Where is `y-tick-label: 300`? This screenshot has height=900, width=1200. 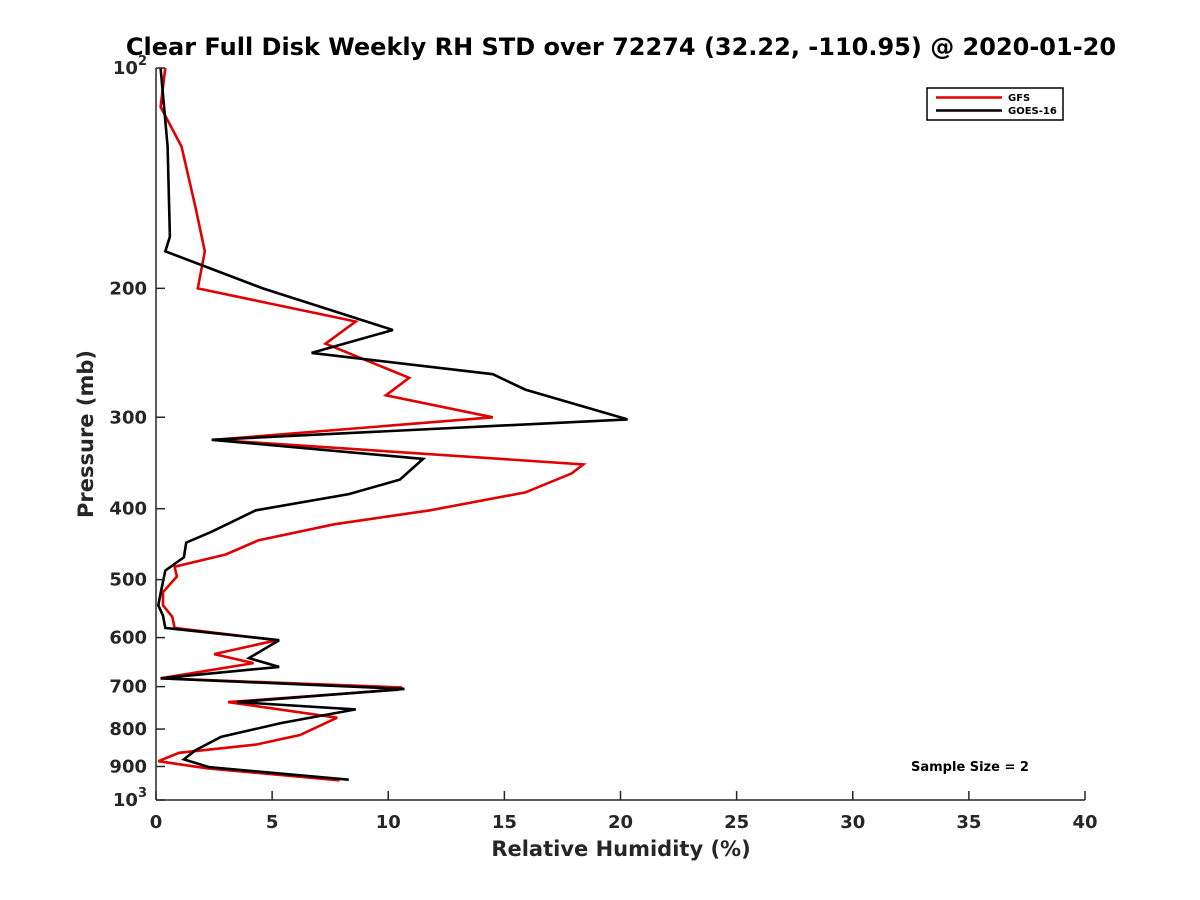 y-tick-label: 300 is located at coordinates (128, 417).